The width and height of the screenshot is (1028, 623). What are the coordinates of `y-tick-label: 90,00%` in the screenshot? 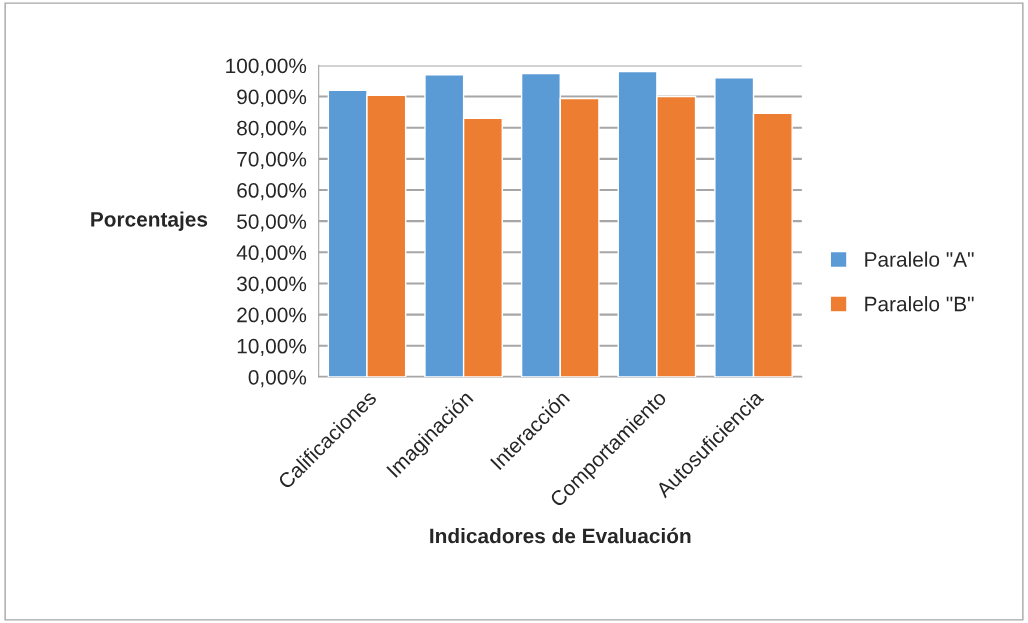 It's located at (272, 98).